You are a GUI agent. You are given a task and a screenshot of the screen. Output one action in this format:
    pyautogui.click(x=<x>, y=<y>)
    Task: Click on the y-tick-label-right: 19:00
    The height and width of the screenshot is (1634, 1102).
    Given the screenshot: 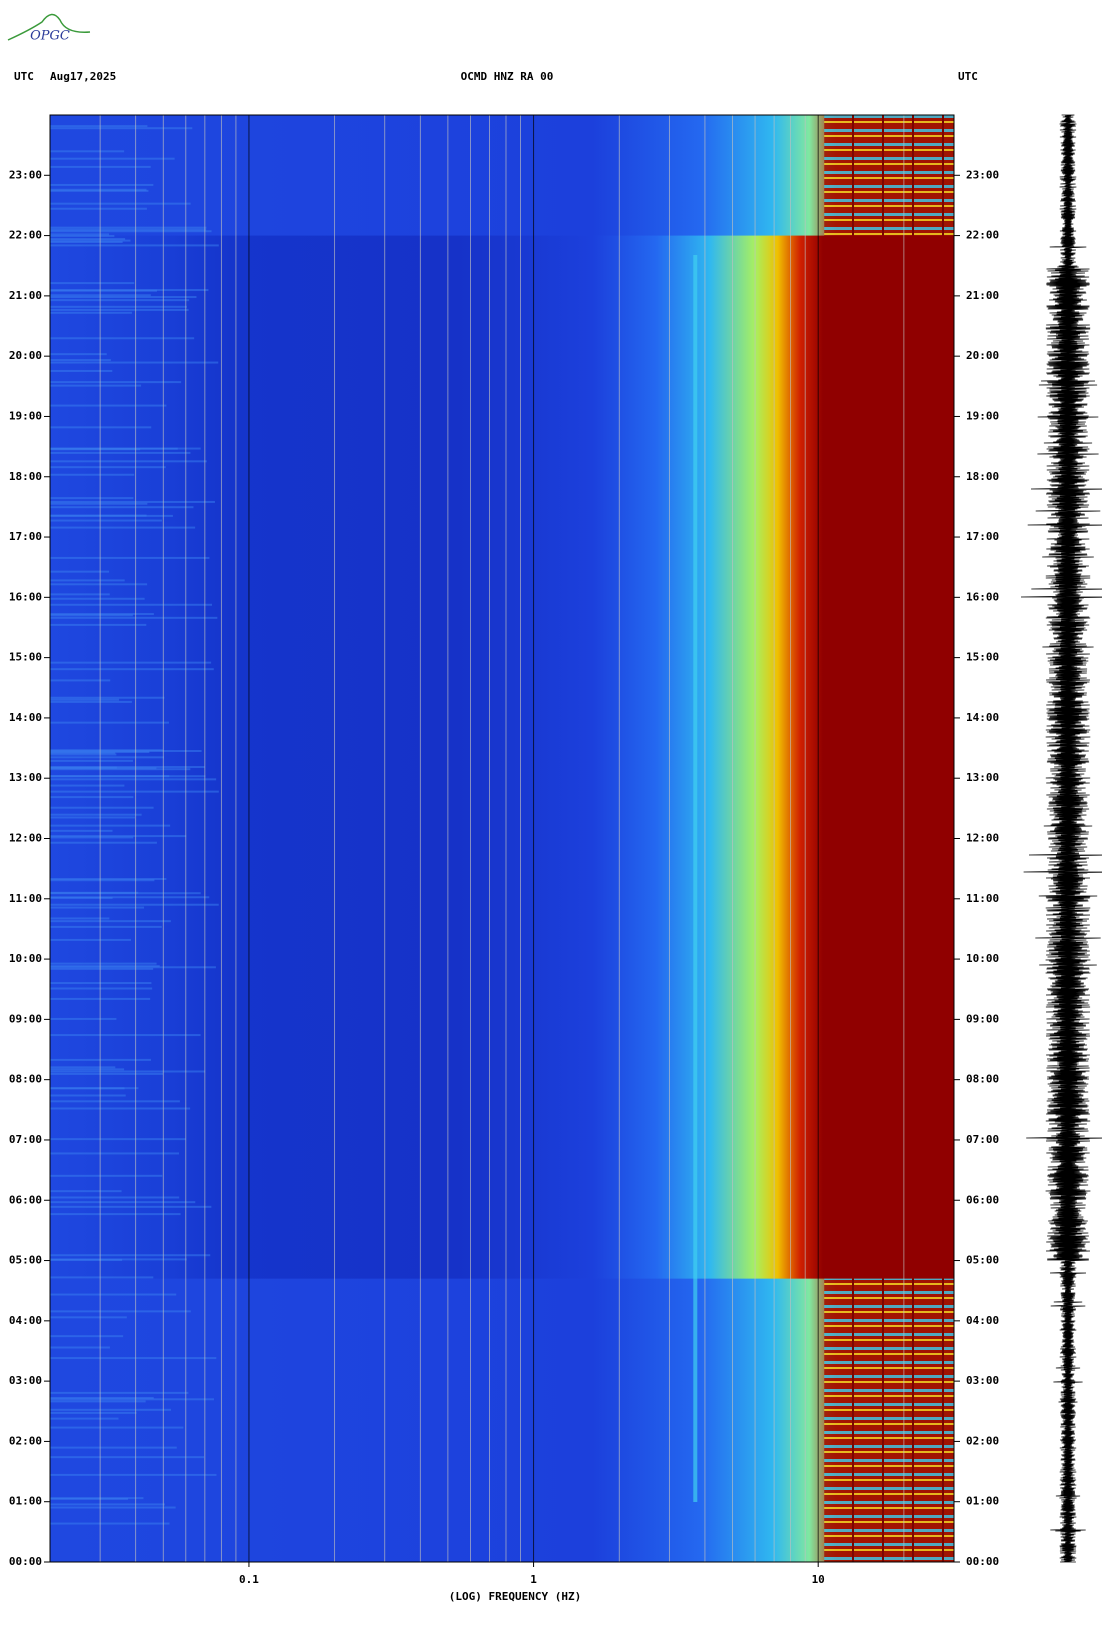 What is the action you would take?
    pyautogui.click(x=982, y=415)
    